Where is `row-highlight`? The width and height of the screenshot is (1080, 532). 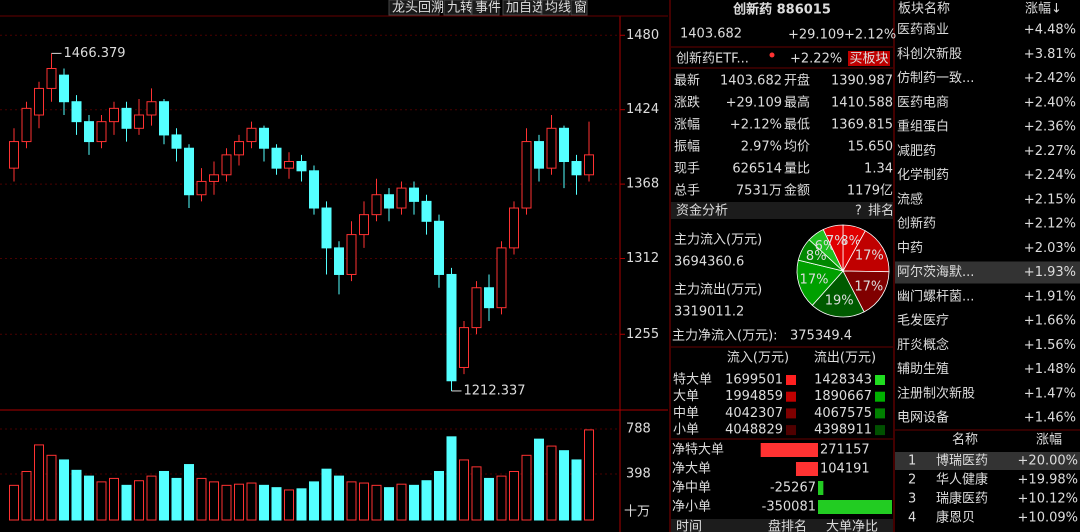
row-highlight is located at coordinates (987, 461).